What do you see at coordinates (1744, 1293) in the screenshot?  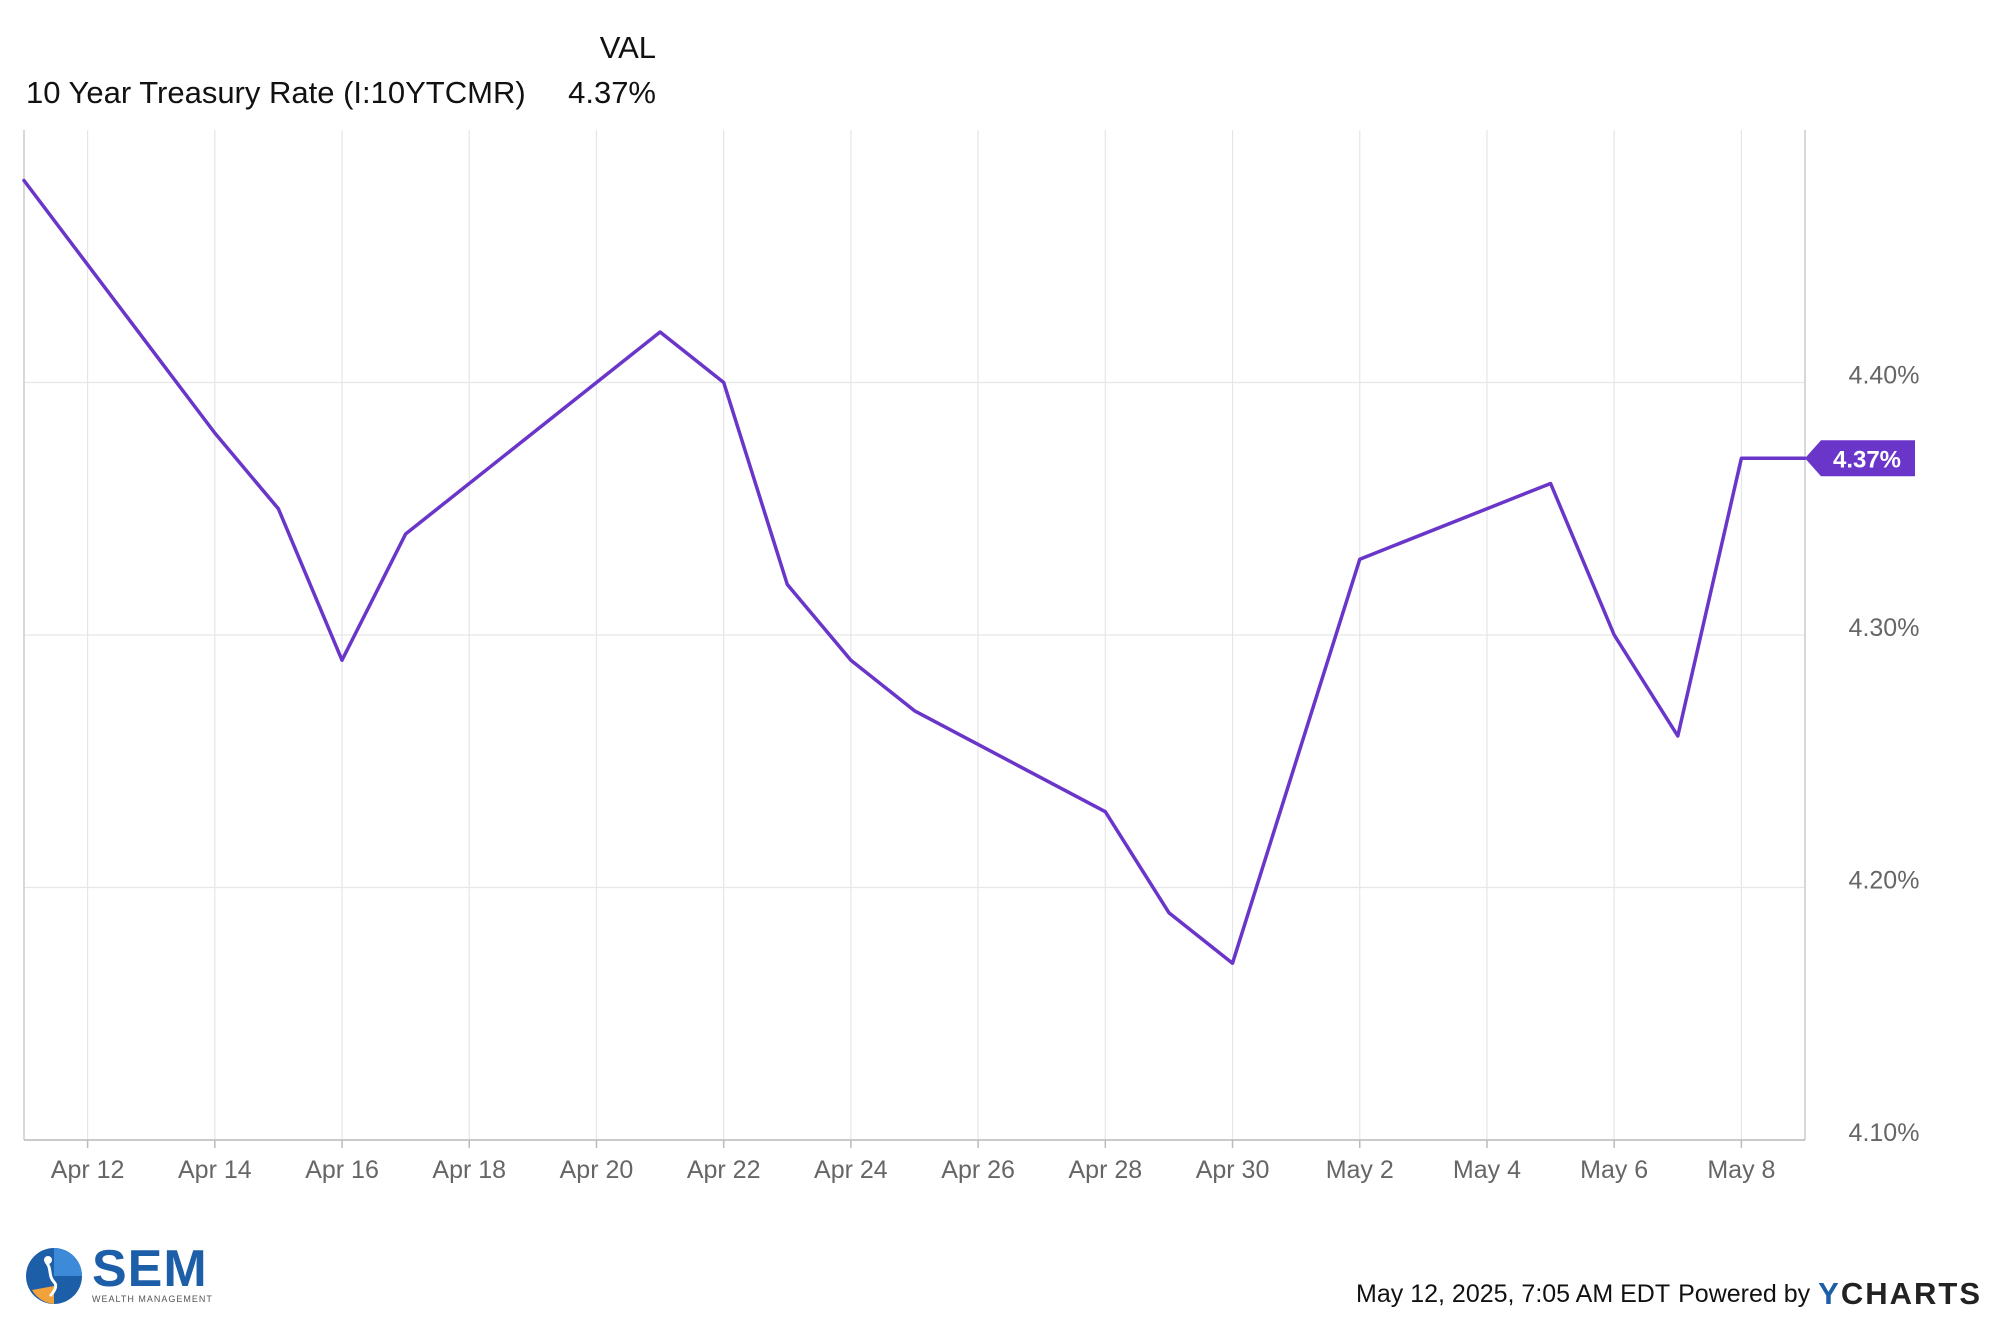 I see `footer-powered-by: Powered by` at bounding box center [1744, 1293].